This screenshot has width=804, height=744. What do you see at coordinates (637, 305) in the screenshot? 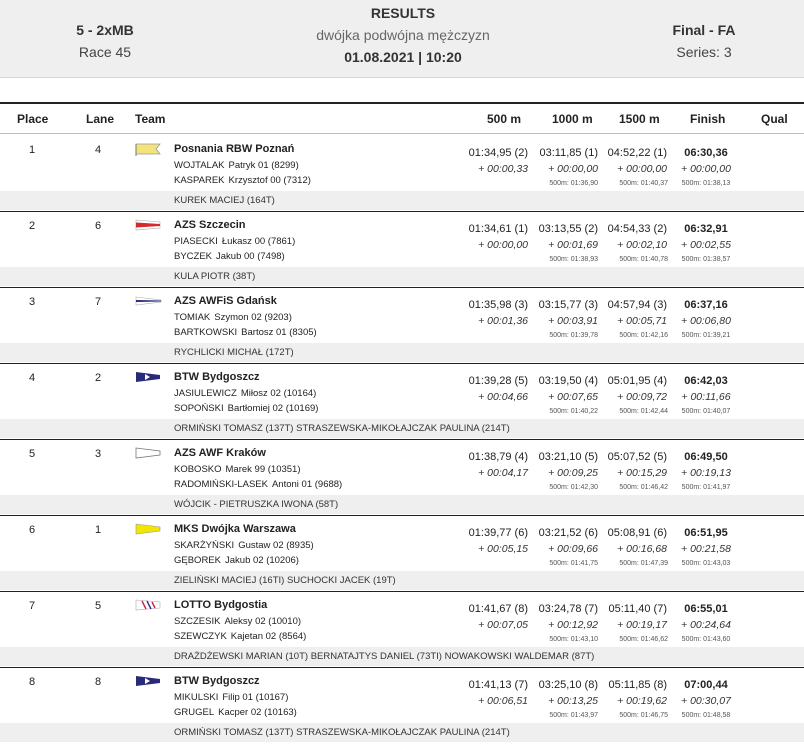
I see `split-time: 04:57,94 (3)` at bounding box center [637, 305].